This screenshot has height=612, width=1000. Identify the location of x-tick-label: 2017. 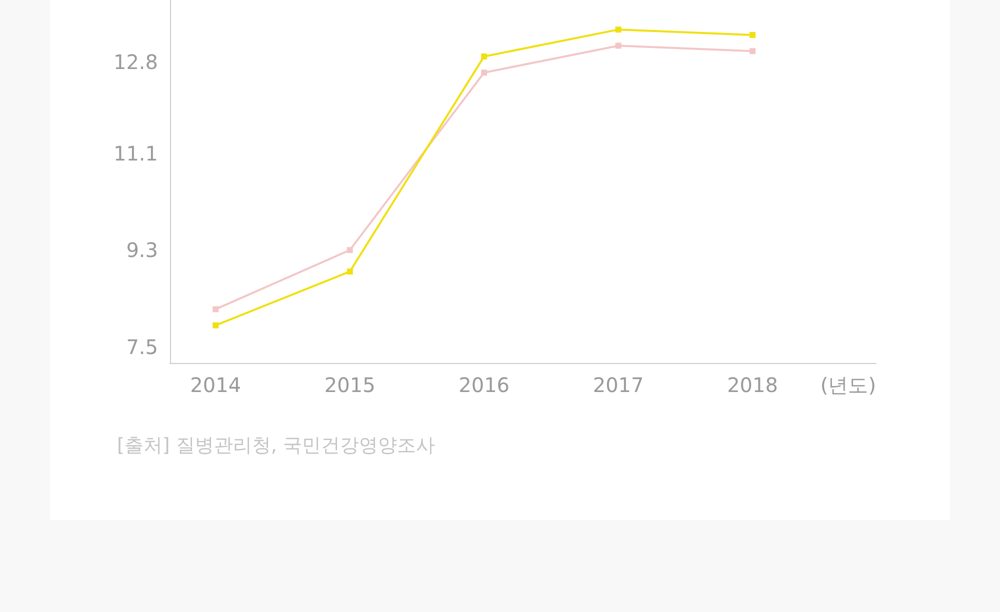
(618, 385).